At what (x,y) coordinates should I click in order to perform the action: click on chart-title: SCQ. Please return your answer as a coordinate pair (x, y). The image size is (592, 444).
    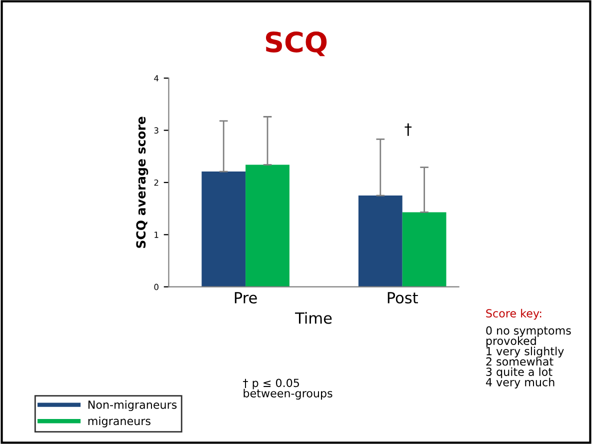
    Looking at the image, I should click on (296, 43).